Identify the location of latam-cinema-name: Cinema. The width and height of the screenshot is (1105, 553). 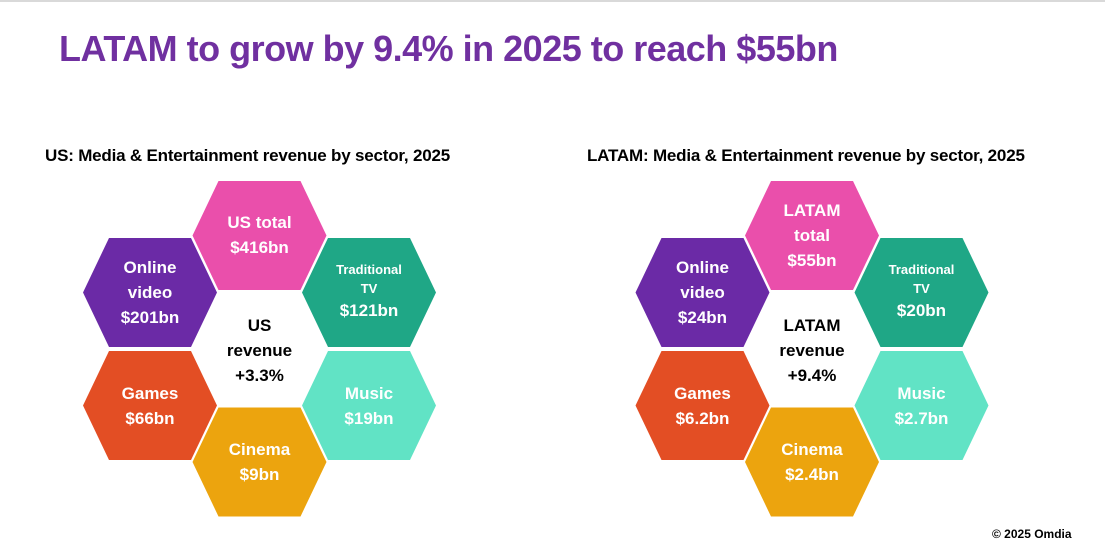
(812, 449).